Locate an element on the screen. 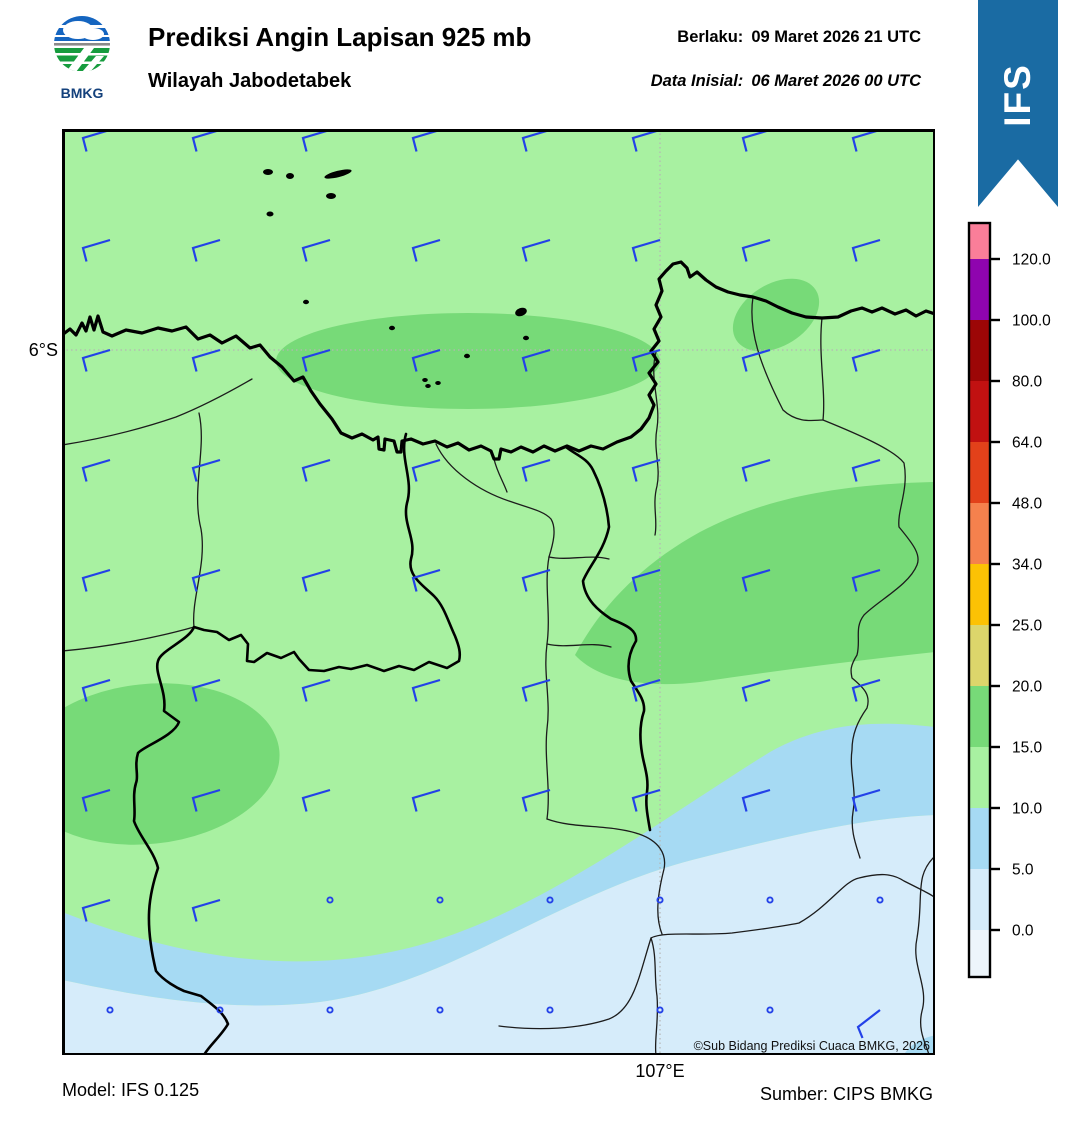  colorbar-tick-label: 25.0 is located at coordinates (1027, 626).